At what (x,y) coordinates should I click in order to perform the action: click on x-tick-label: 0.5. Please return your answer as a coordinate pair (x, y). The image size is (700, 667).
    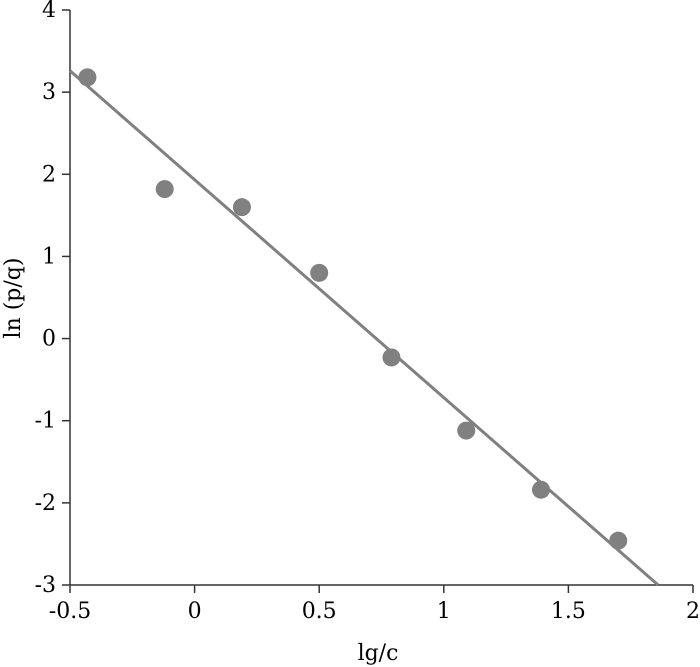
    Looking at the image, I should click on (319, 611).